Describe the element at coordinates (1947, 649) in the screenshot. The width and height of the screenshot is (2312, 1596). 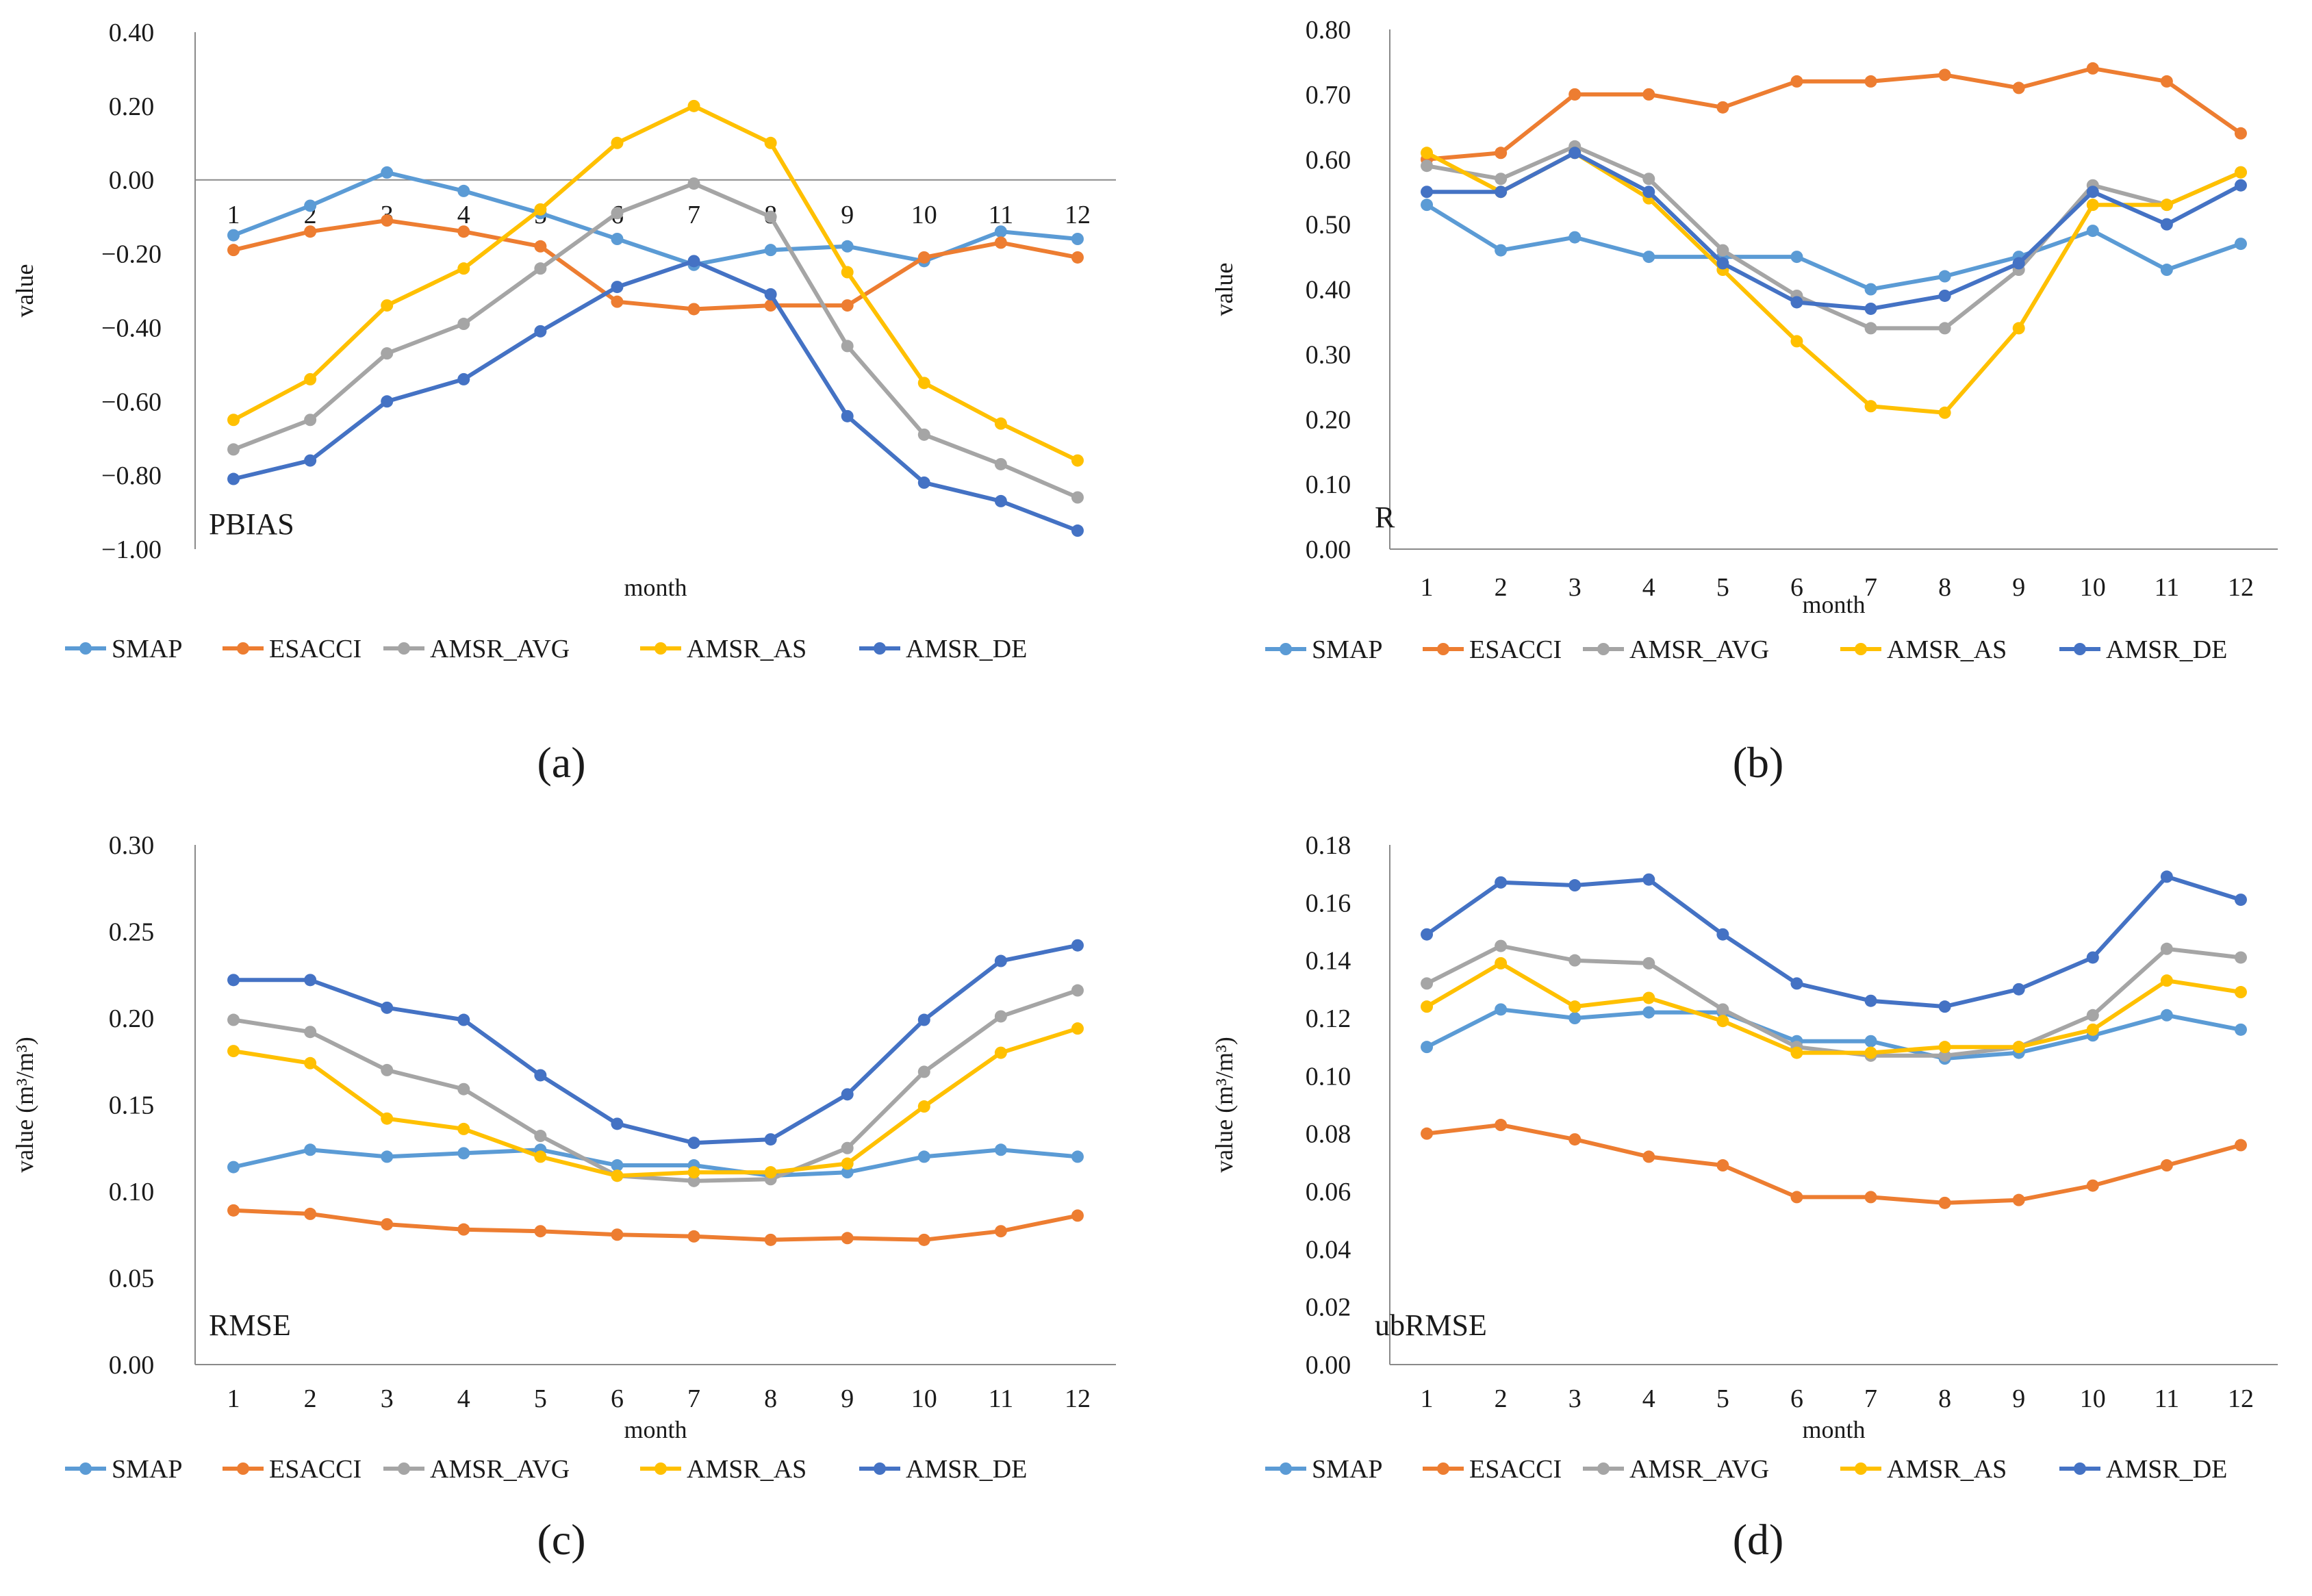
I see `legend-label: AMSR_AS` at that location.